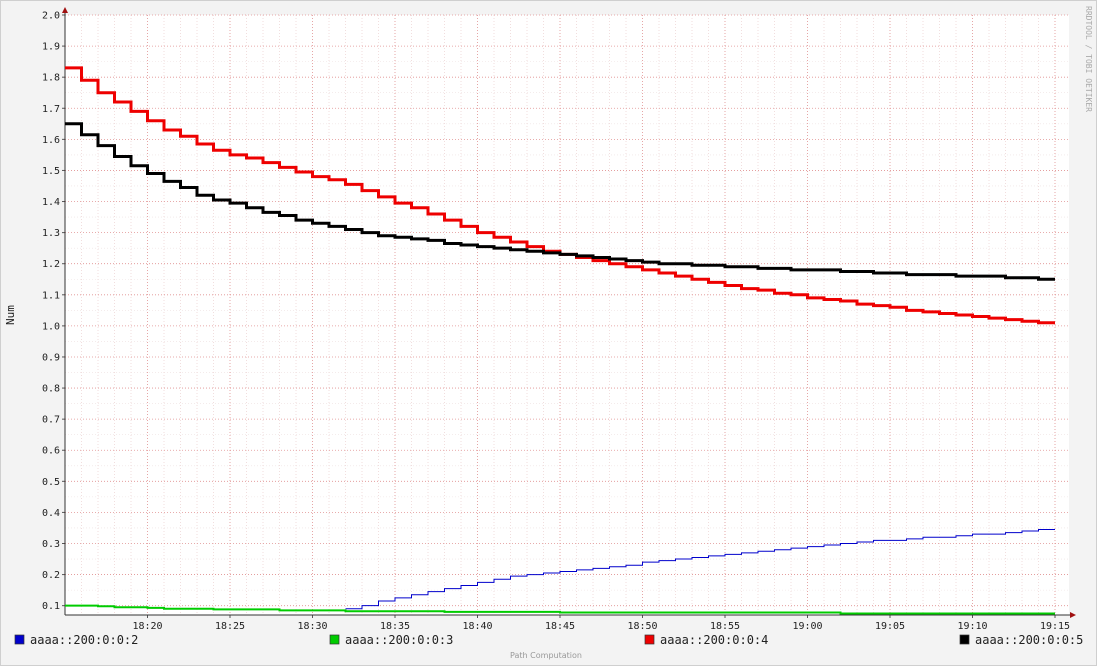 This screenshot has height=666, width=1097. Describe the element at coordinates (477, 626) in the screenshot. I see `x-tick-label: 18:40` at that location.